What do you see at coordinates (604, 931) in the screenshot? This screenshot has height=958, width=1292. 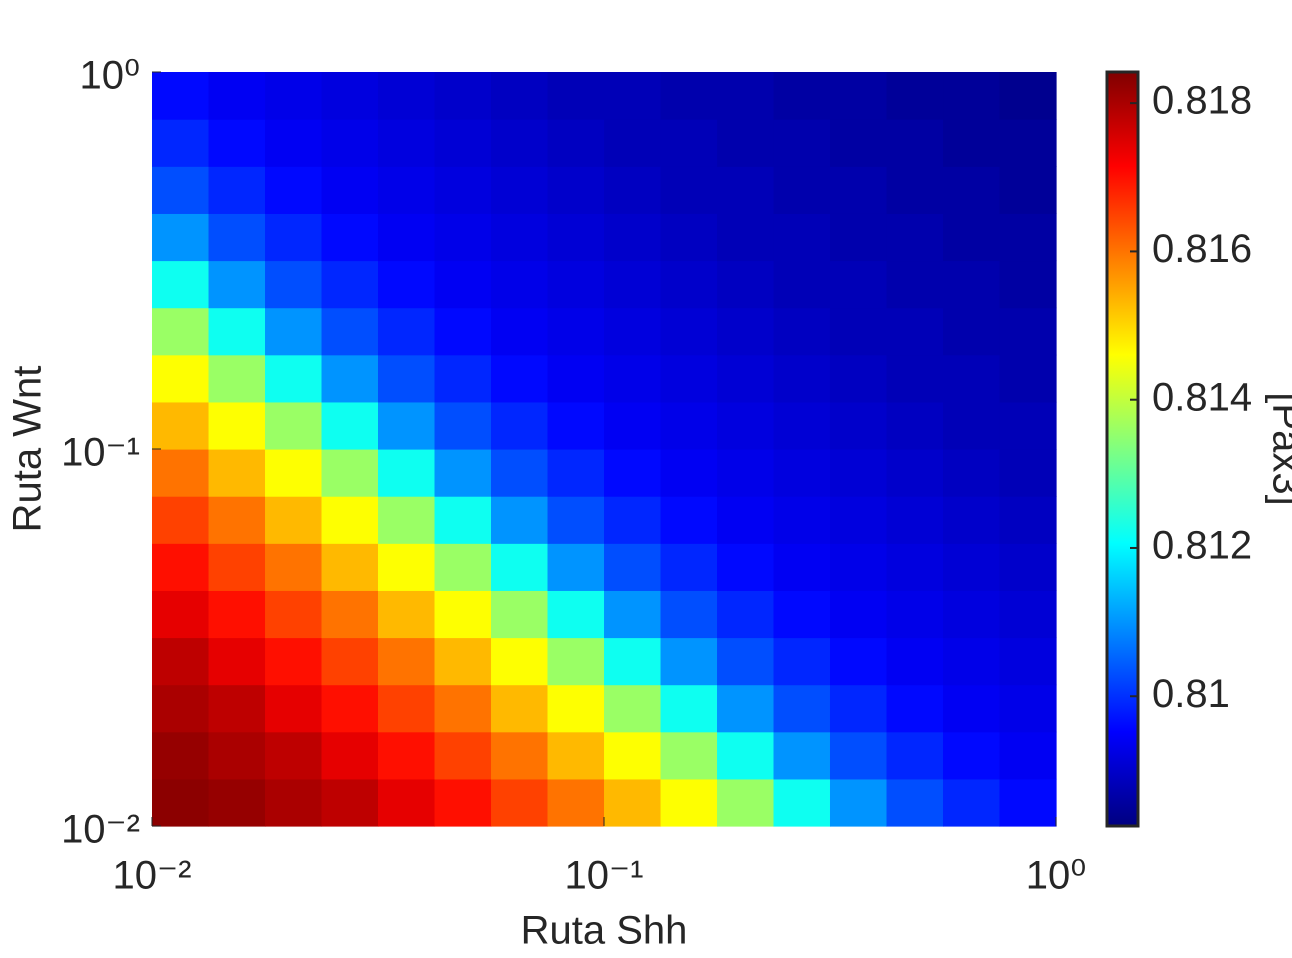 I see `x-axis-label: Ruta Shh` at bounding box center [604, 931].